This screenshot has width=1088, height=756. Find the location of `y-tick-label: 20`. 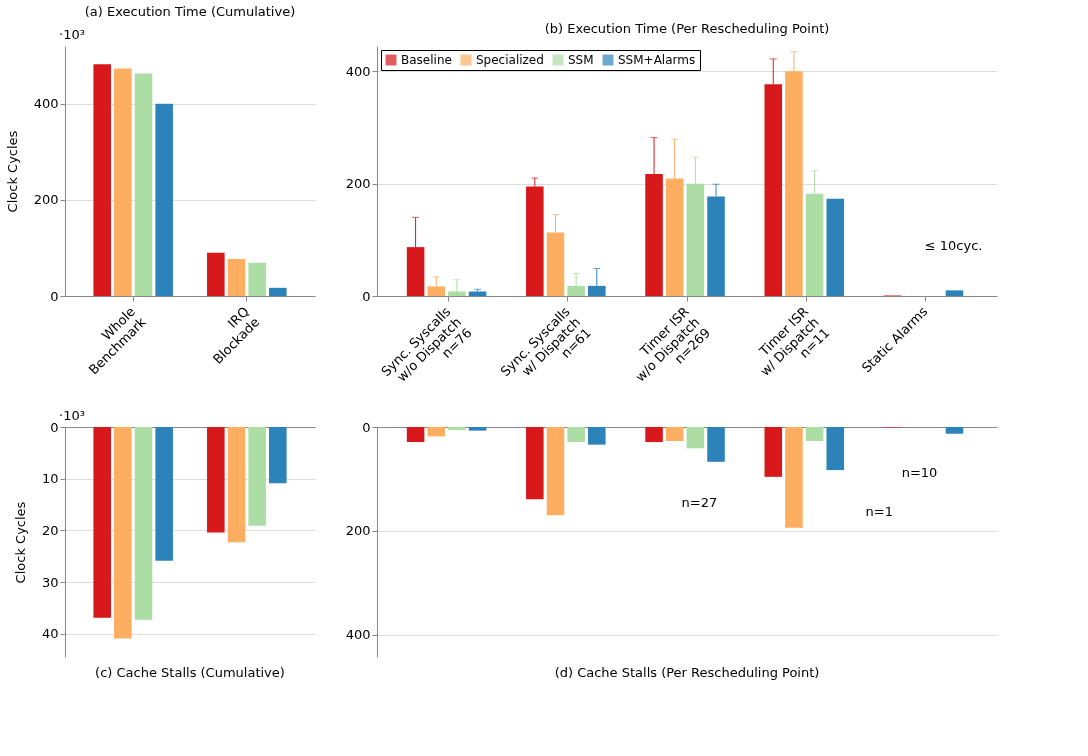

y-tick-label: 20 is located at coordinates (50, 530).